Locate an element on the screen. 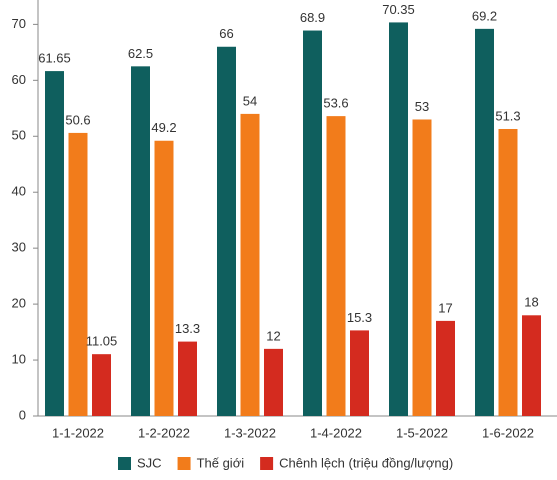  y-tick-label: 10 is located at coordinates (19, 358).